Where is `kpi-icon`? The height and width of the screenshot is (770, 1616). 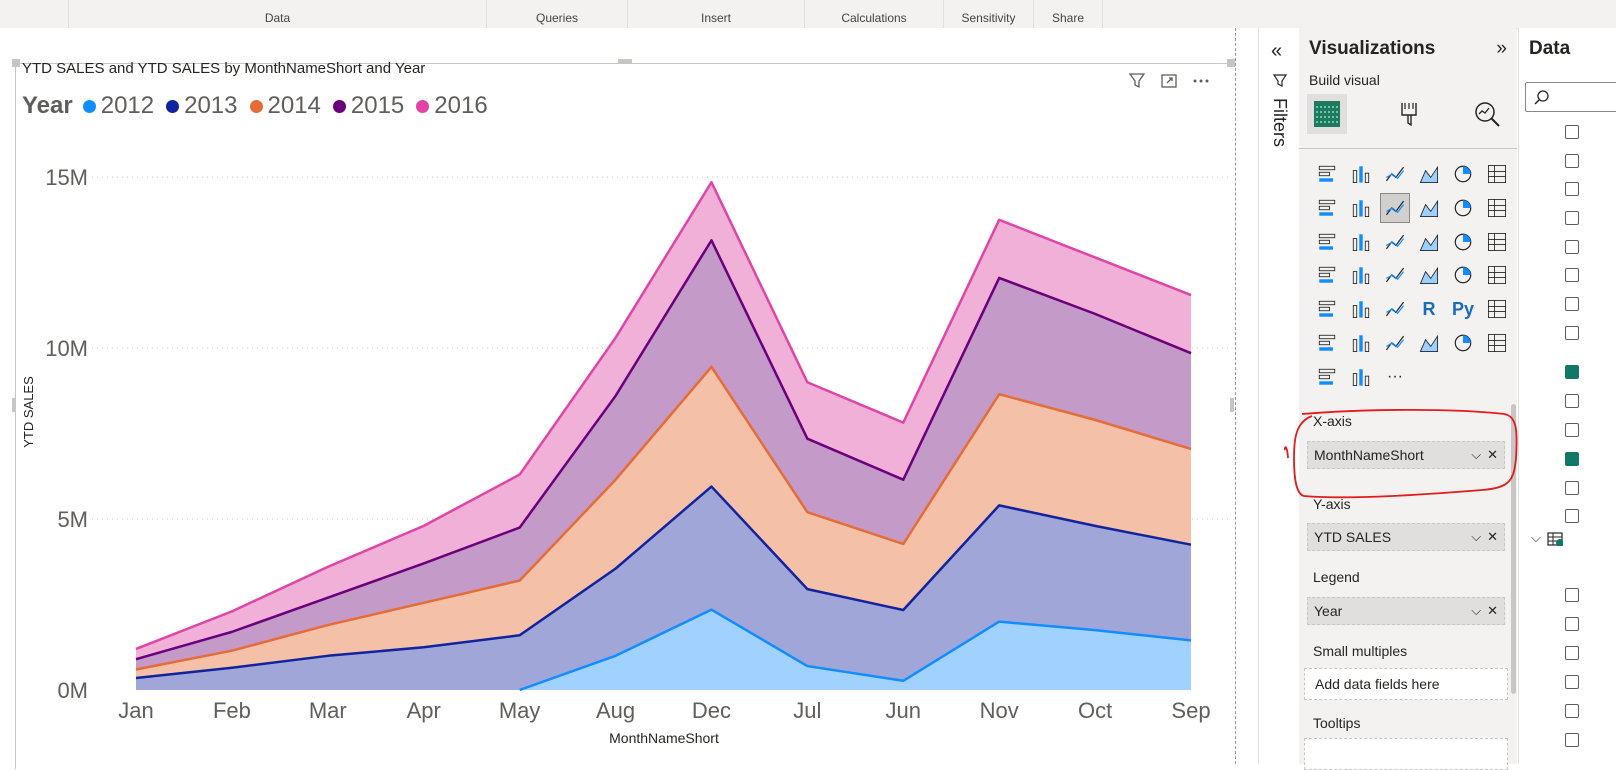
kpi-icon is located at coordinates (1497, 275).